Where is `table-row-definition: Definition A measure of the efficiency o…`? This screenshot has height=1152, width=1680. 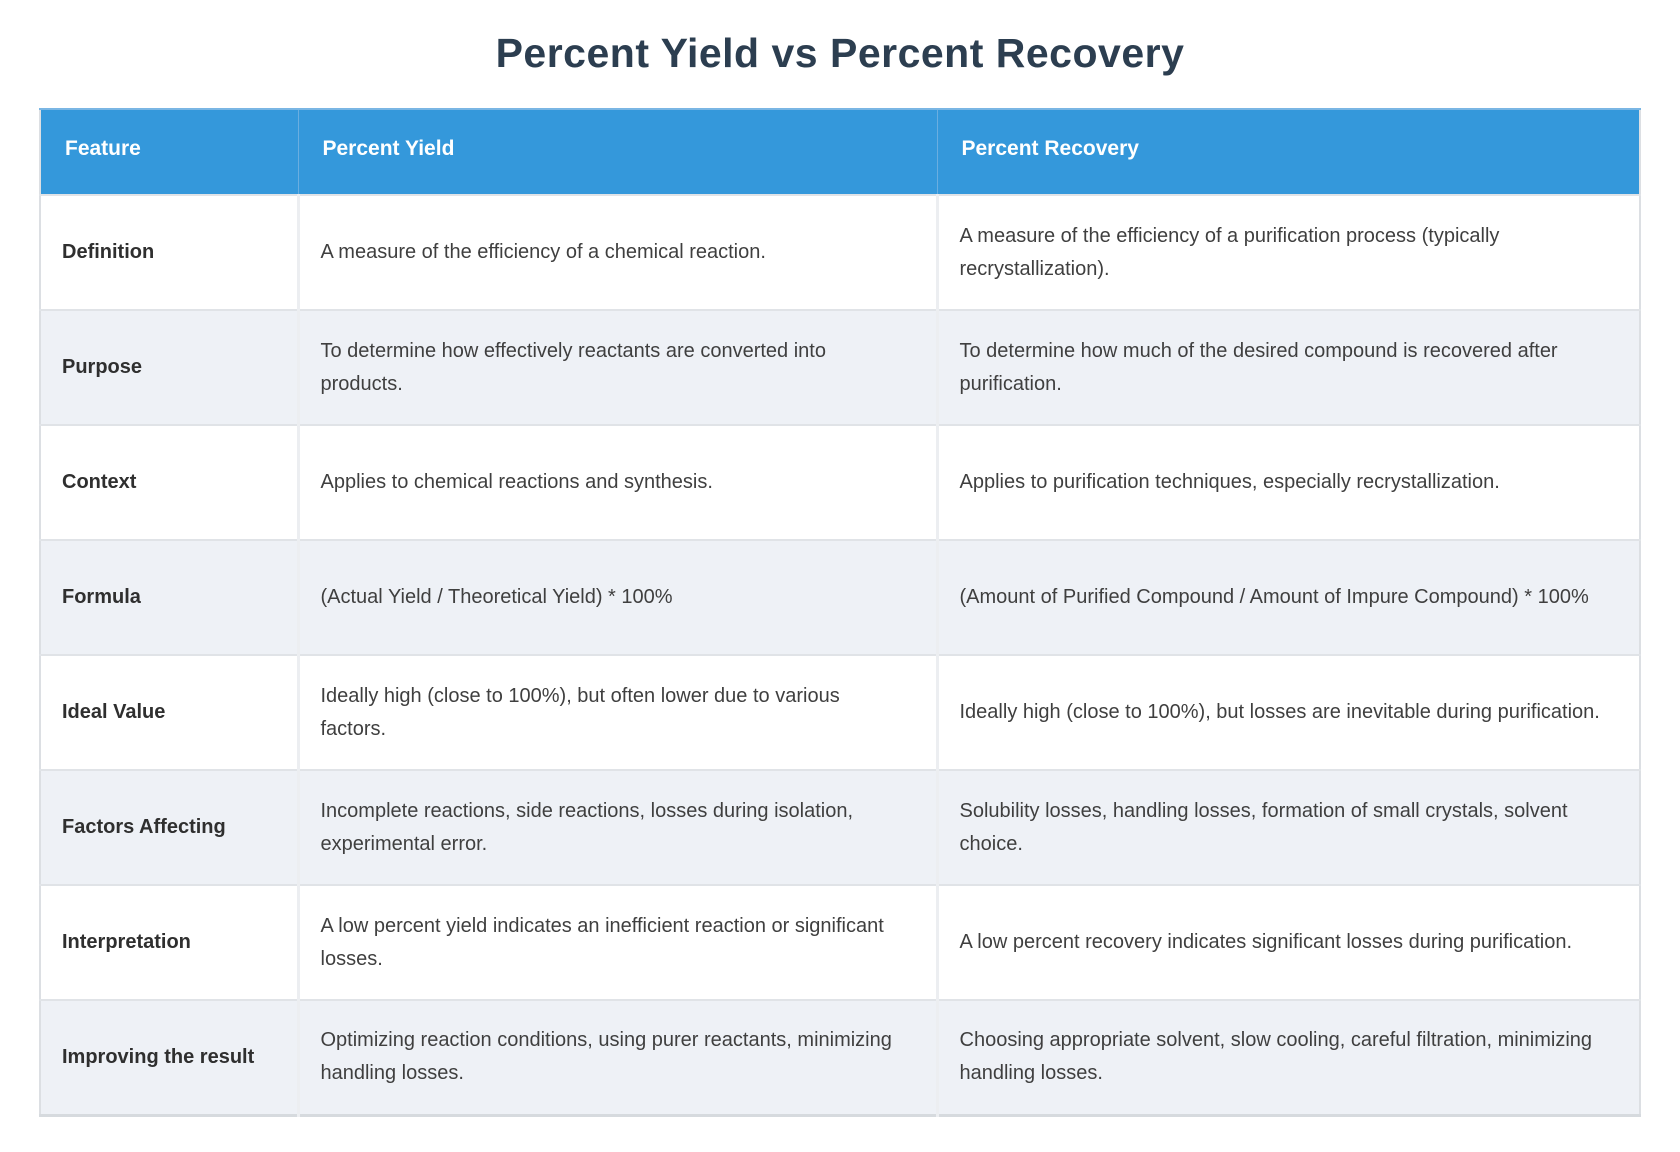
table-row-definition: Definition A measure of the efficiency o… is located at coordinates (840, 252).